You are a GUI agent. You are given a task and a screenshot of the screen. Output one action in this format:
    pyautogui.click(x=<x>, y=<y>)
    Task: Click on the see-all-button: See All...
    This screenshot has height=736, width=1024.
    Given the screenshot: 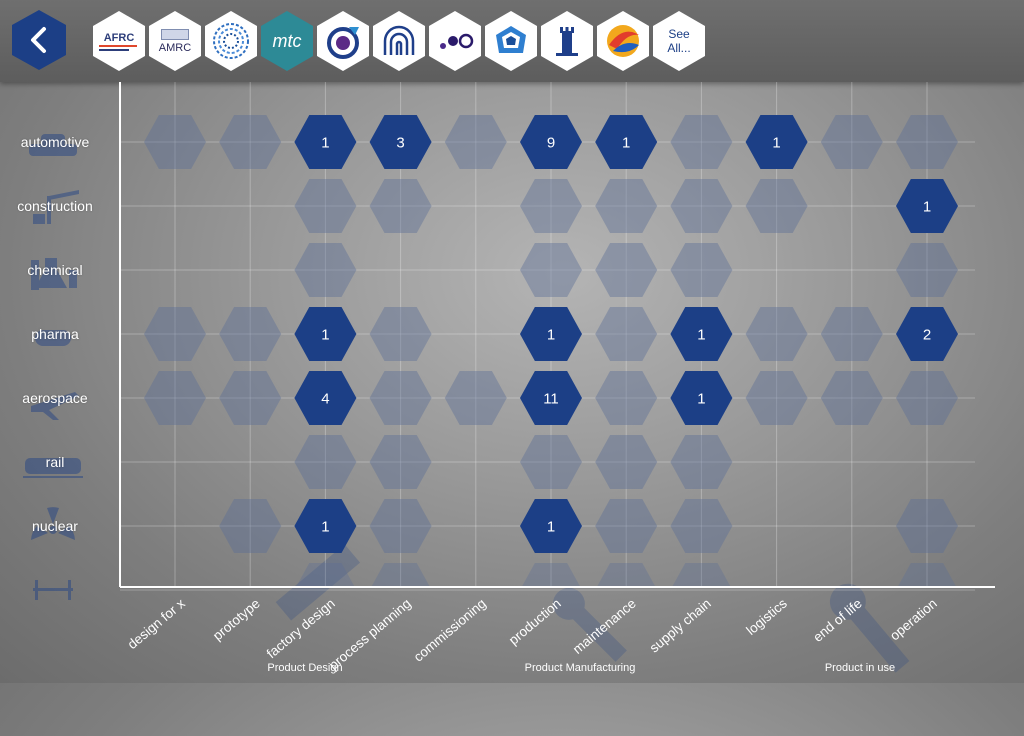 What is the action you would take?
    pyautogui.click(x=679, y=41)
    